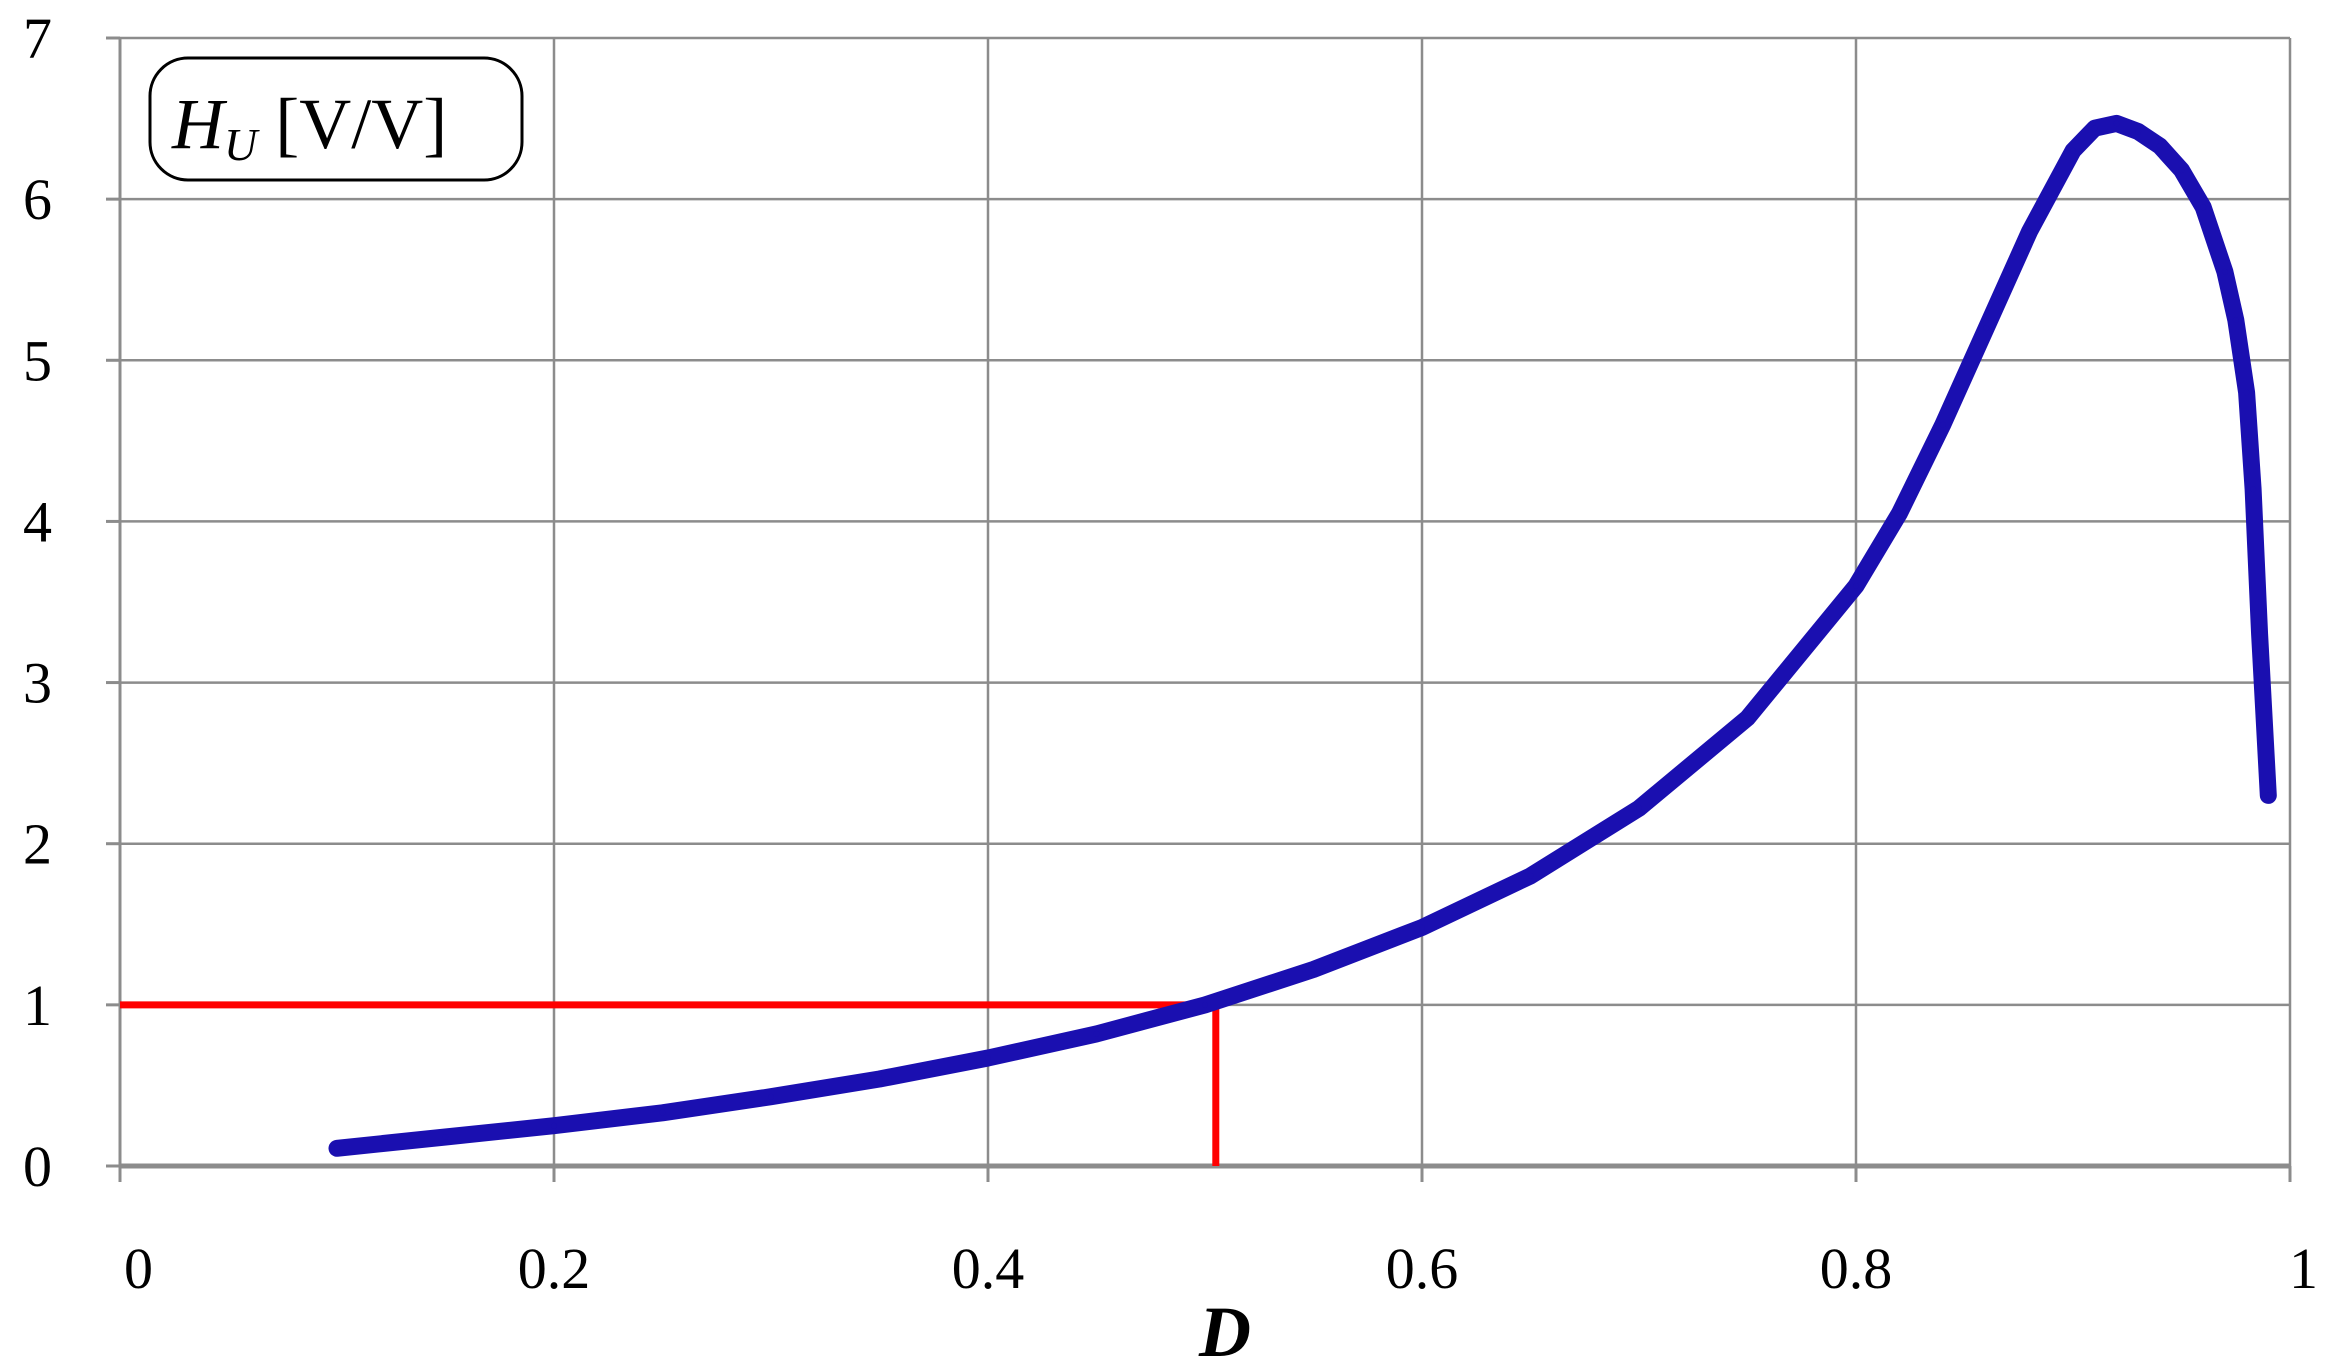 This screenshot has width=2331, height=1371. What do you see at coordinates (1422, 1268) in the screenshot?
I see `x-tick-label: 0.6` at bounding box center [1422, 1268].